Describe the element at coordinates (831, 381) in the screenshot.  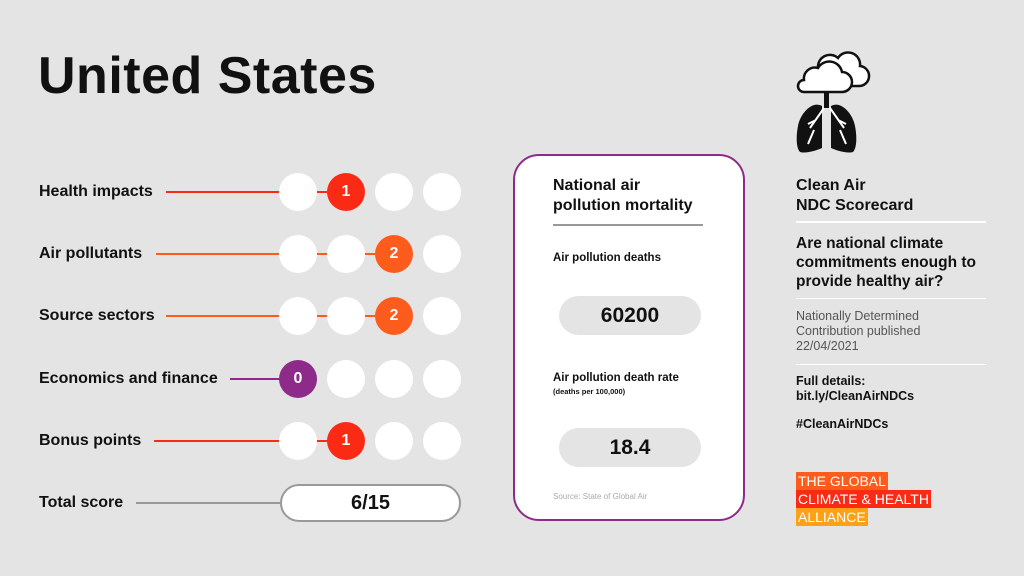
I see `details-label: Full details:` at that location.